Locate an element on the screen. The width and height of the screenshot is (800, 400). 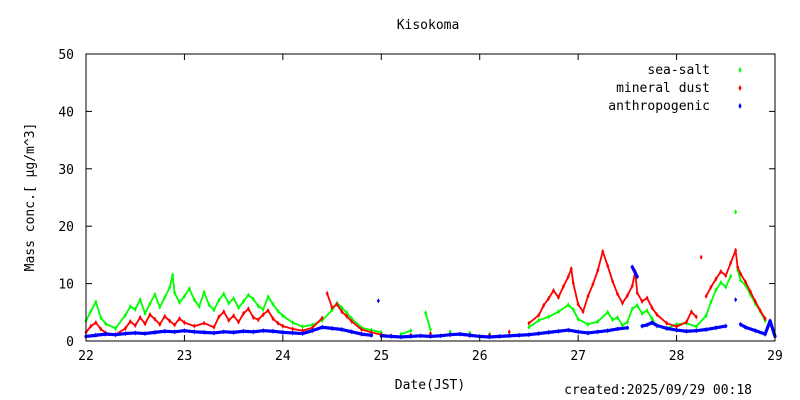
y-axis-label: Mass conc.[ μg/m^3] is located at coordinates (30, 197).